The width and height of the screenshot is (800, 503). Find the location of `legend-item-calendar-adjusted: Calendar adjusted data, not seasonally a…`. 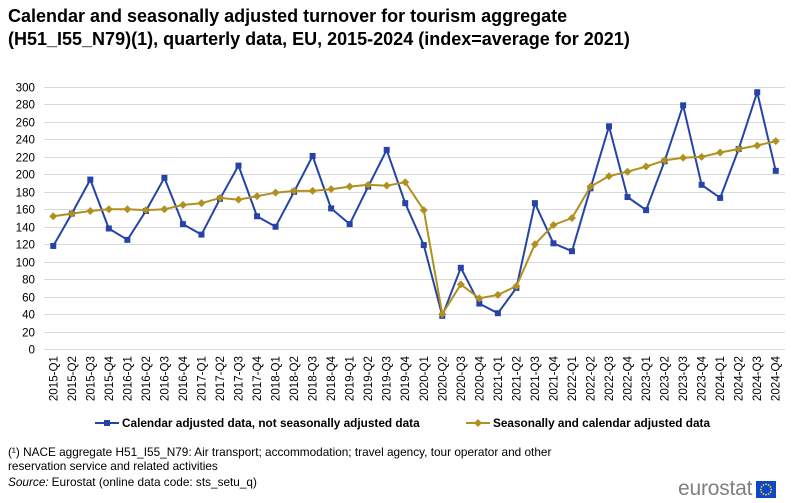

legend-item-calendar-adjusted: Calendar adjusted data, not seasonally a… is located at coordinates (257, 423).